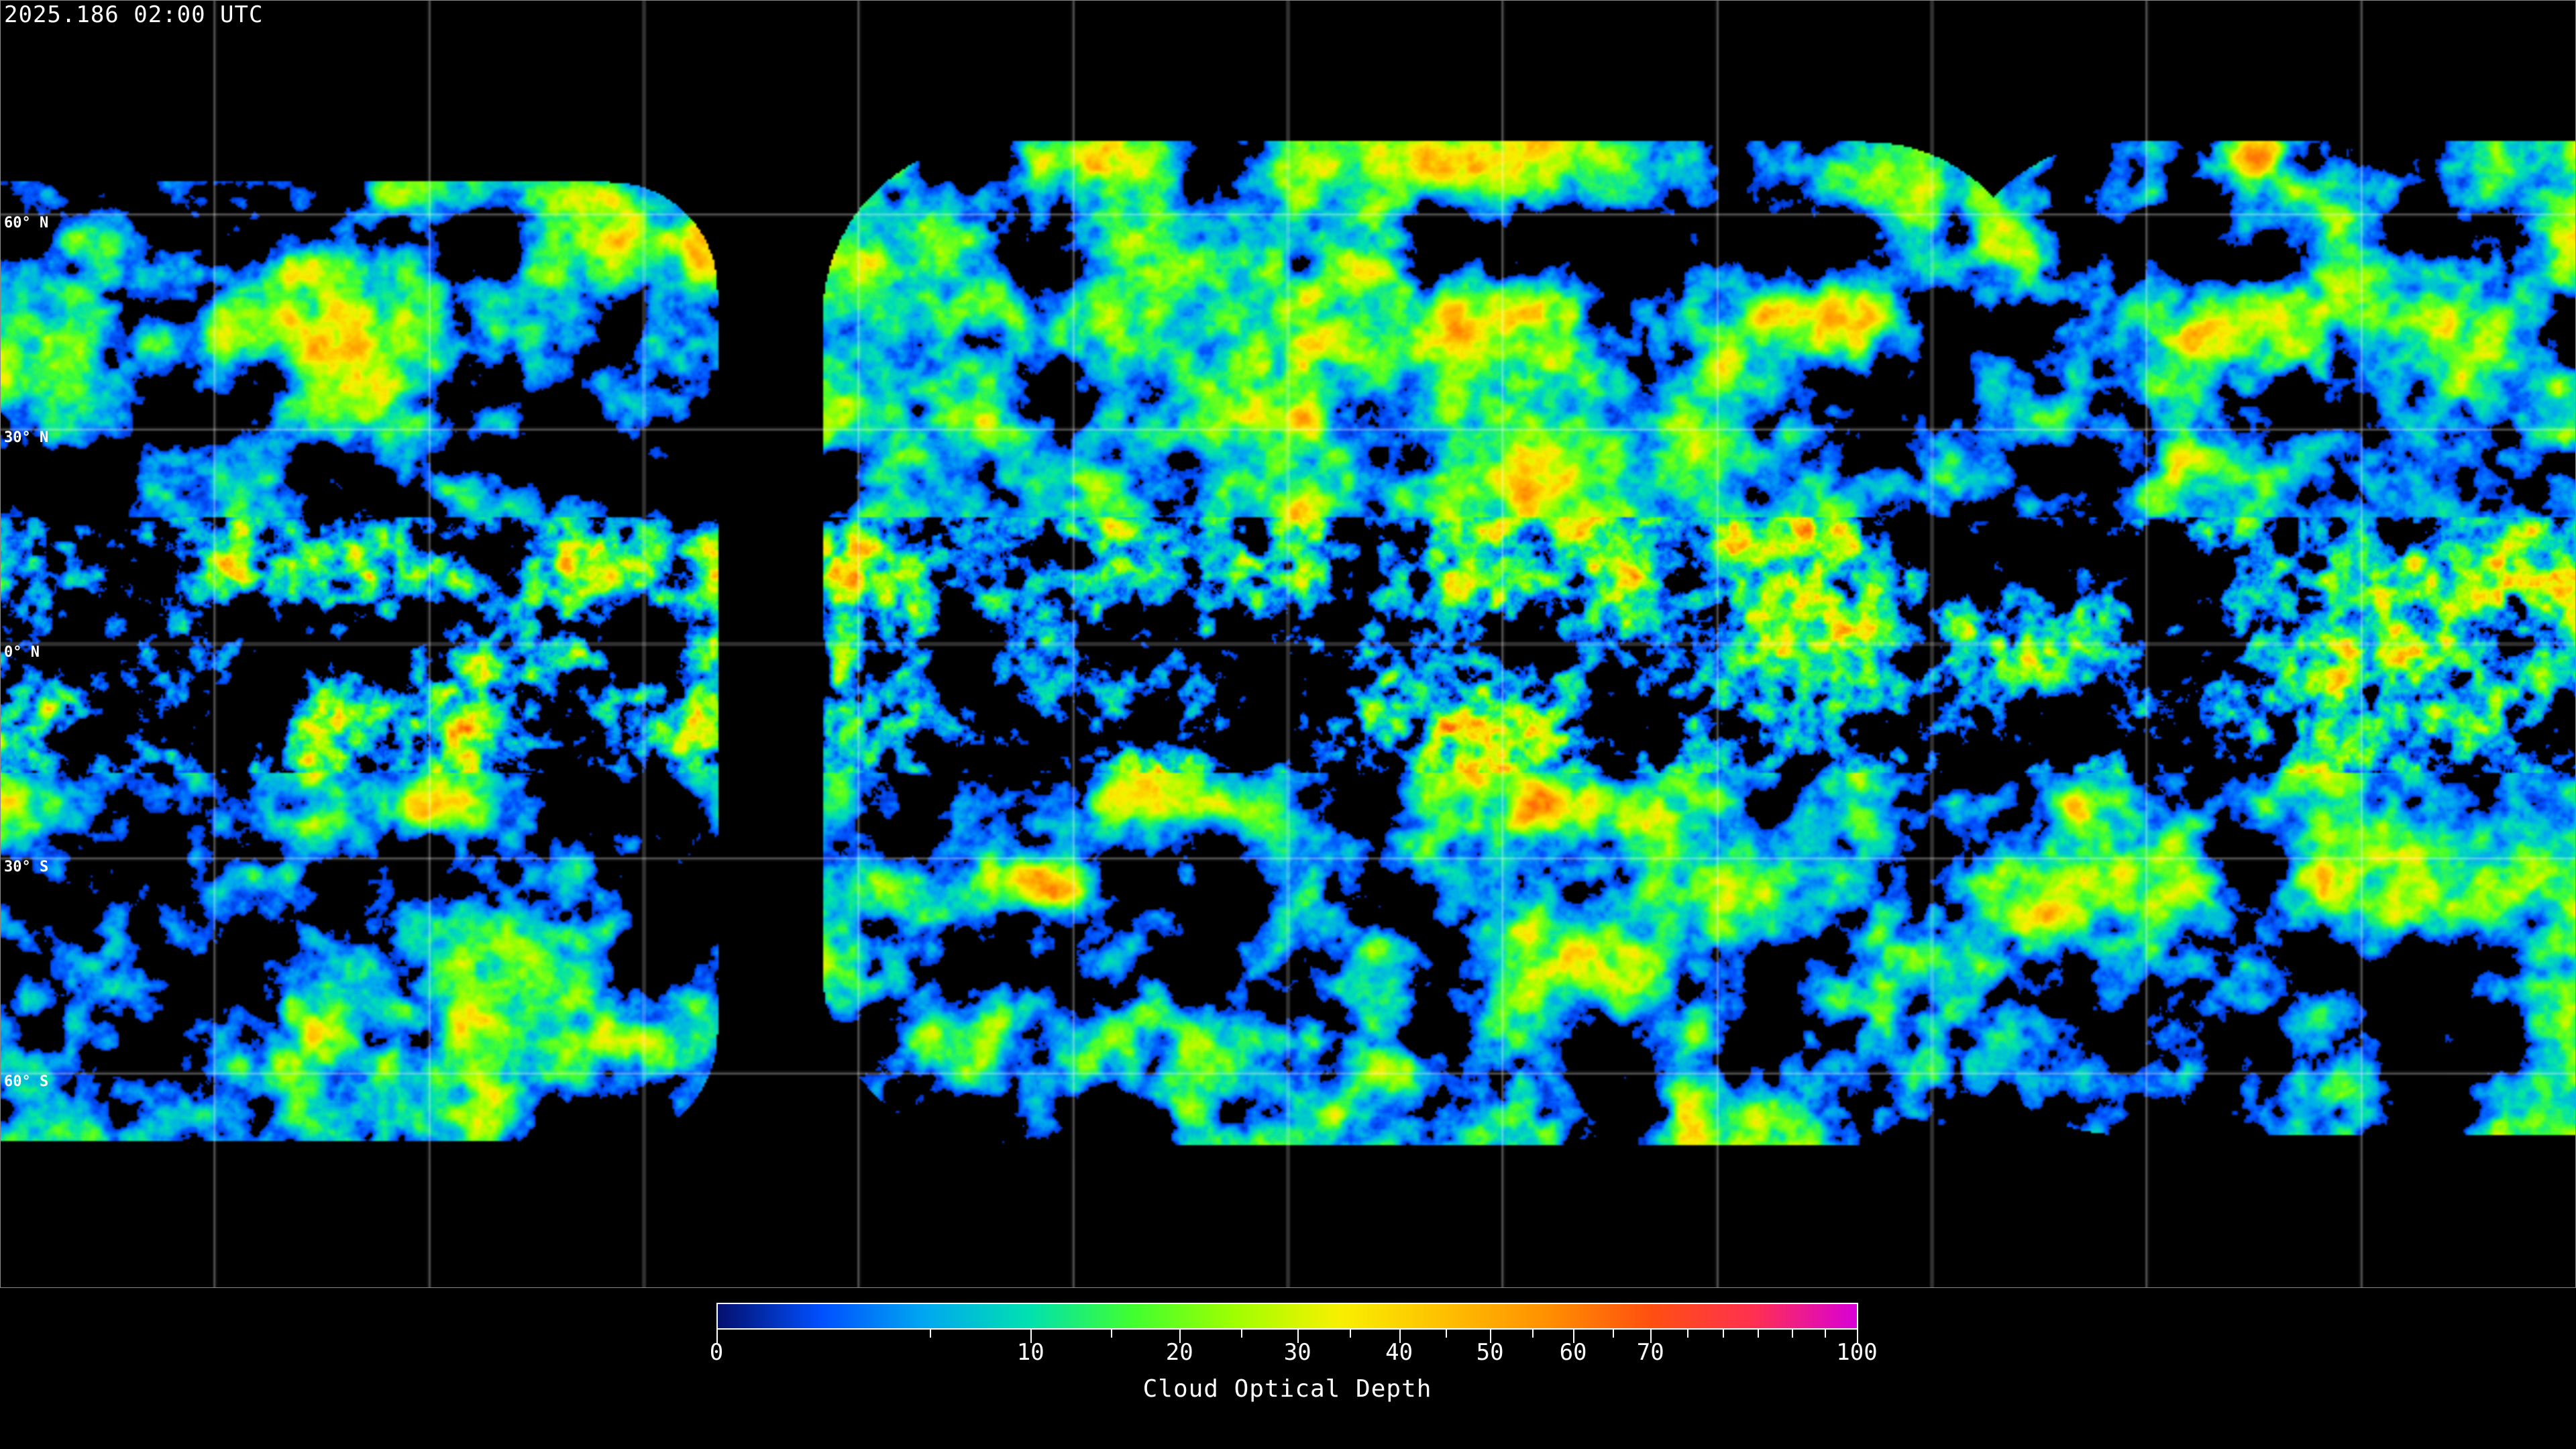 This screenshot has height=1449, width=2576. Describe the element at coordinates (1287, 1316) in the screenshot. I see `colorbar` at that location.